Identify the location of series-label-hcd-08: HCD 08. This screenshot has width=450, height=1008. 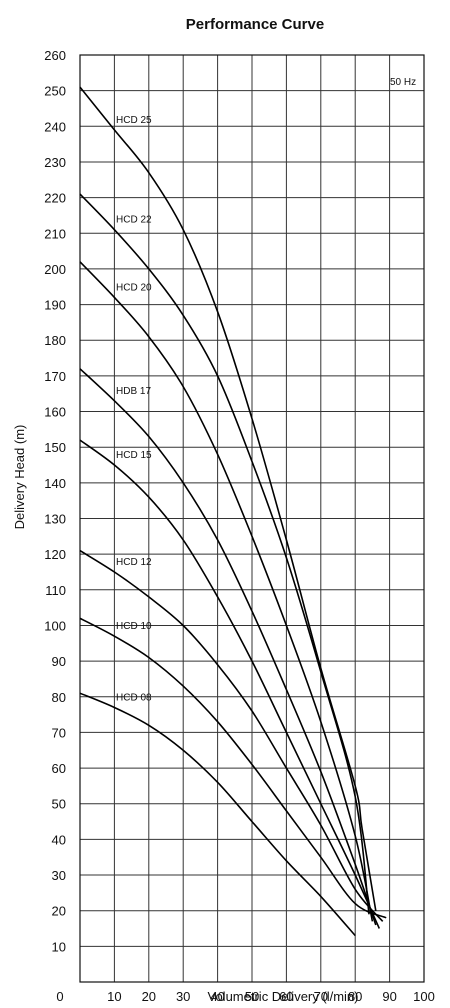
(134, 697).